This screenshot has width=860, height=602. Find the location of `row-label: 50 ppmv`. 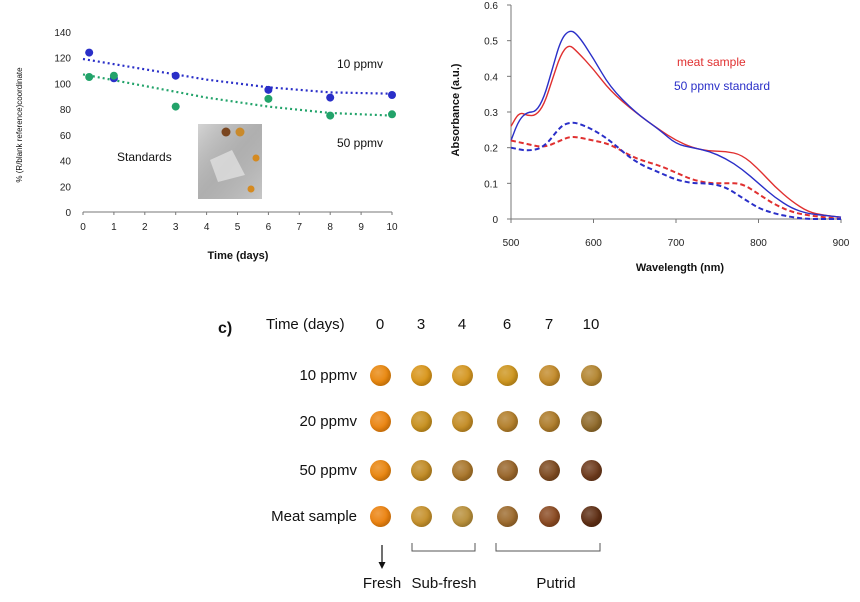

row-label: 50 ppmv is located at coordinates (328, 470).